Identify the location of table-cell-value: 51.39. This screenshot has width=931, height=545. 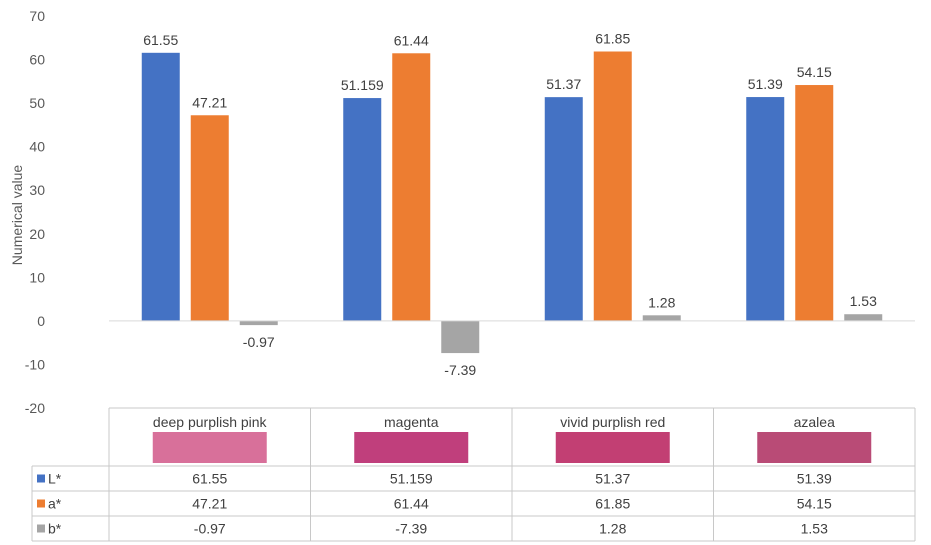
(814, 479).